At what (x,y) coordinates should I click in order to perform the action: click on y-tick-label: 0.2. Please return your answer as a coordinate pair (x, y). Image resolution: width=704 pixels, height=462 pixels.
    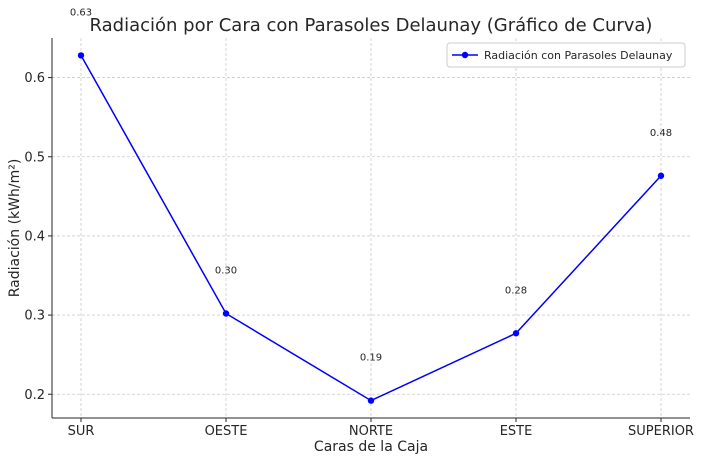
    Looking at the image, I should click on (34, 395).